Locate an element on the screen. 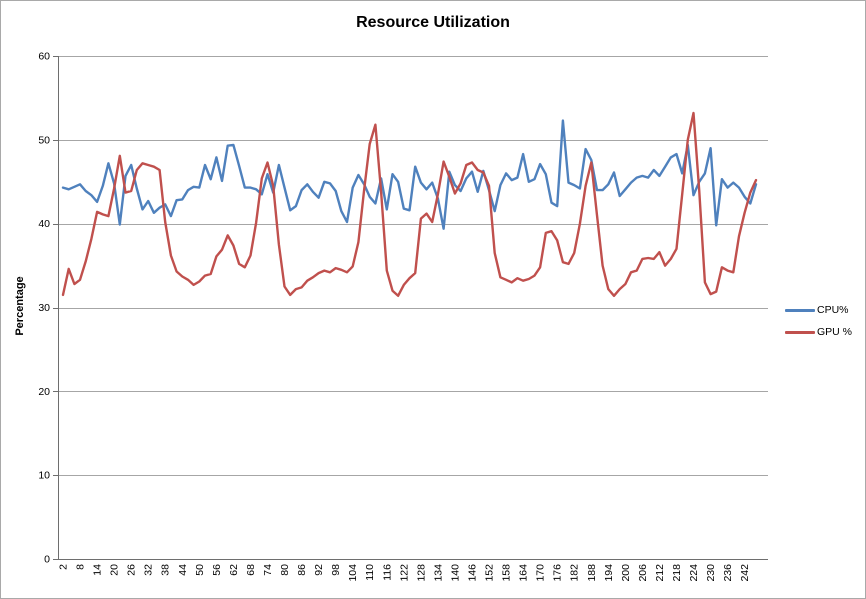  x-tick-label: 188 is located at coordinates (592, 573).